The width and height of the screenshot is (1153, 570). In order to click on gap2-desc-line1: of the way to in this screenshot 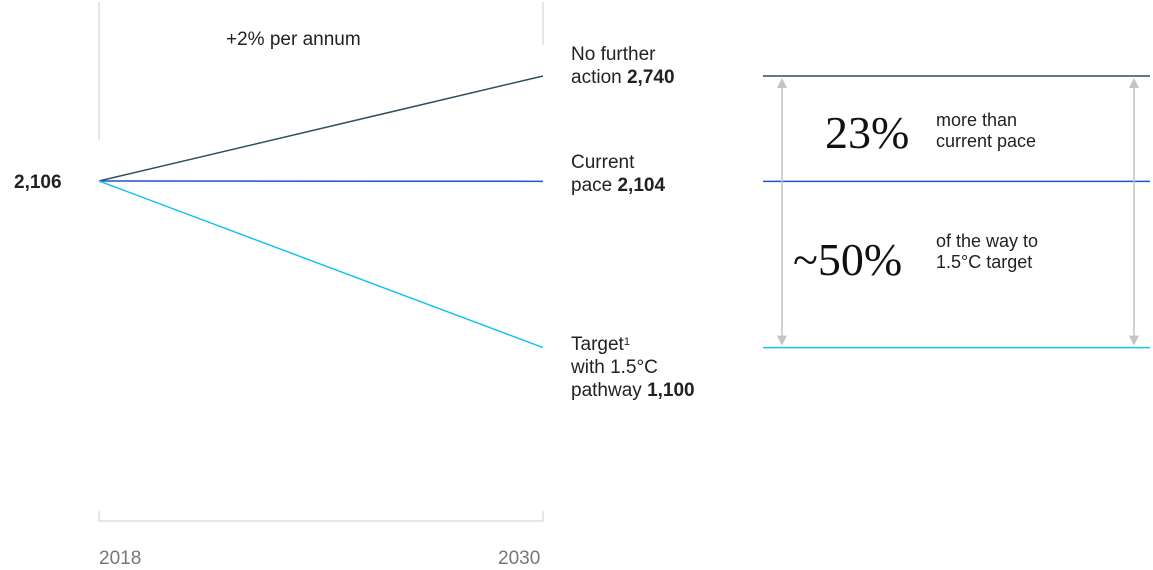, I will do `click(987, 241)`.